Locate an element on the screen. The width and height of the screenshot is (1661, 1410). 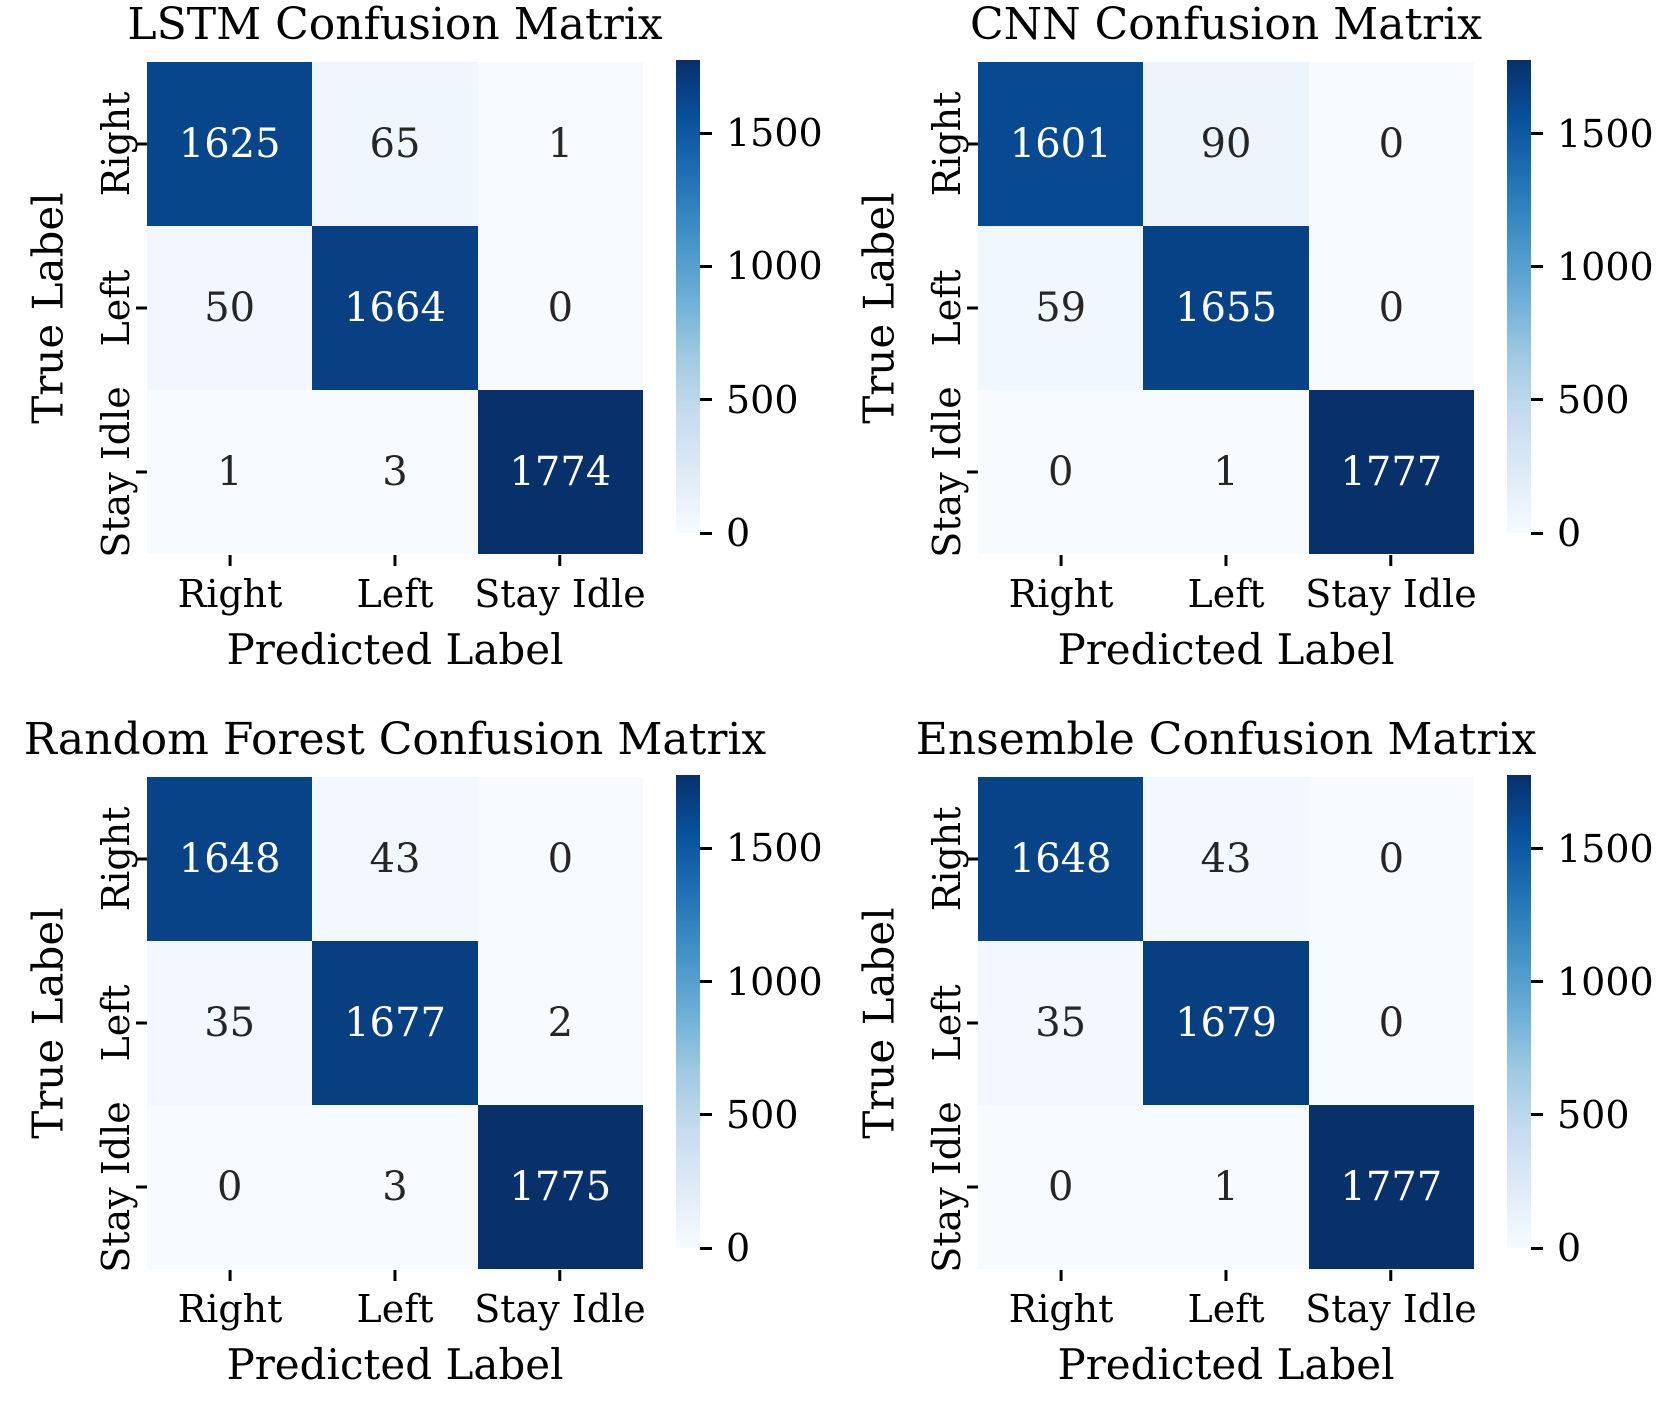
heatmap: 1648 43 0 35 1677 2 0 3 1775 is located at coordinates (395, 1023).